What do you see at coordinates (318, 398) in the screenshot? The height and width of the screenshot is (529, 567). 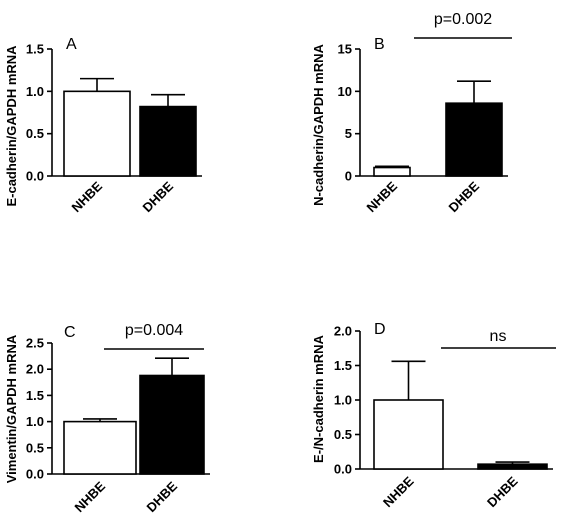 I see `y-axis-label: E-/N-cadherin mRNA` at bounding box center [318, 398].